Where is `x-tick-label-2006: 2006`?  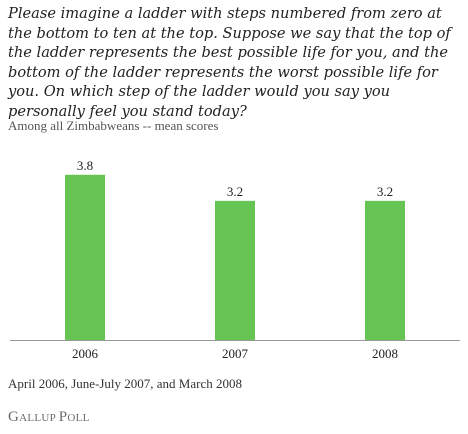
x-tick-label-2006: 2006 is located at coordinates (85, 353).